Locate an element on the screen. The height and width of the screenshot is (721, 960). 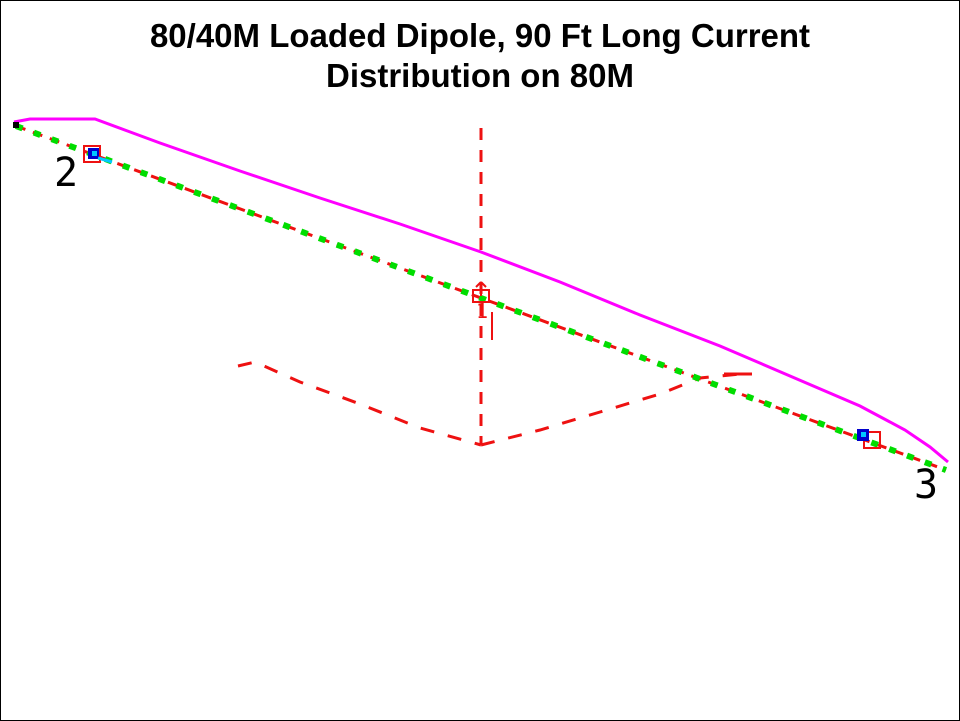
segment-label-1: 1 is located at coordinates (482, 311).